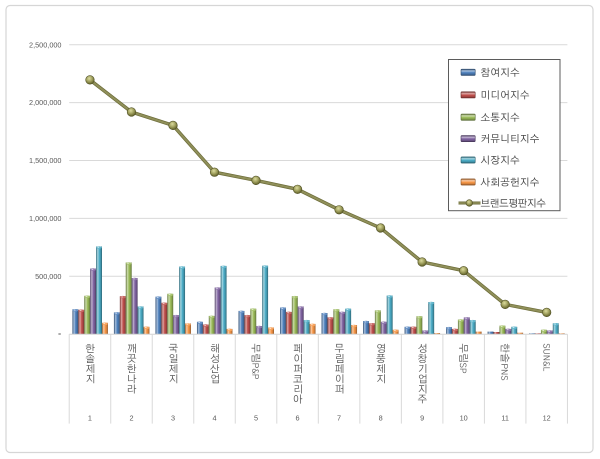  I want to click on svg-text: 3, so click(173, 417).